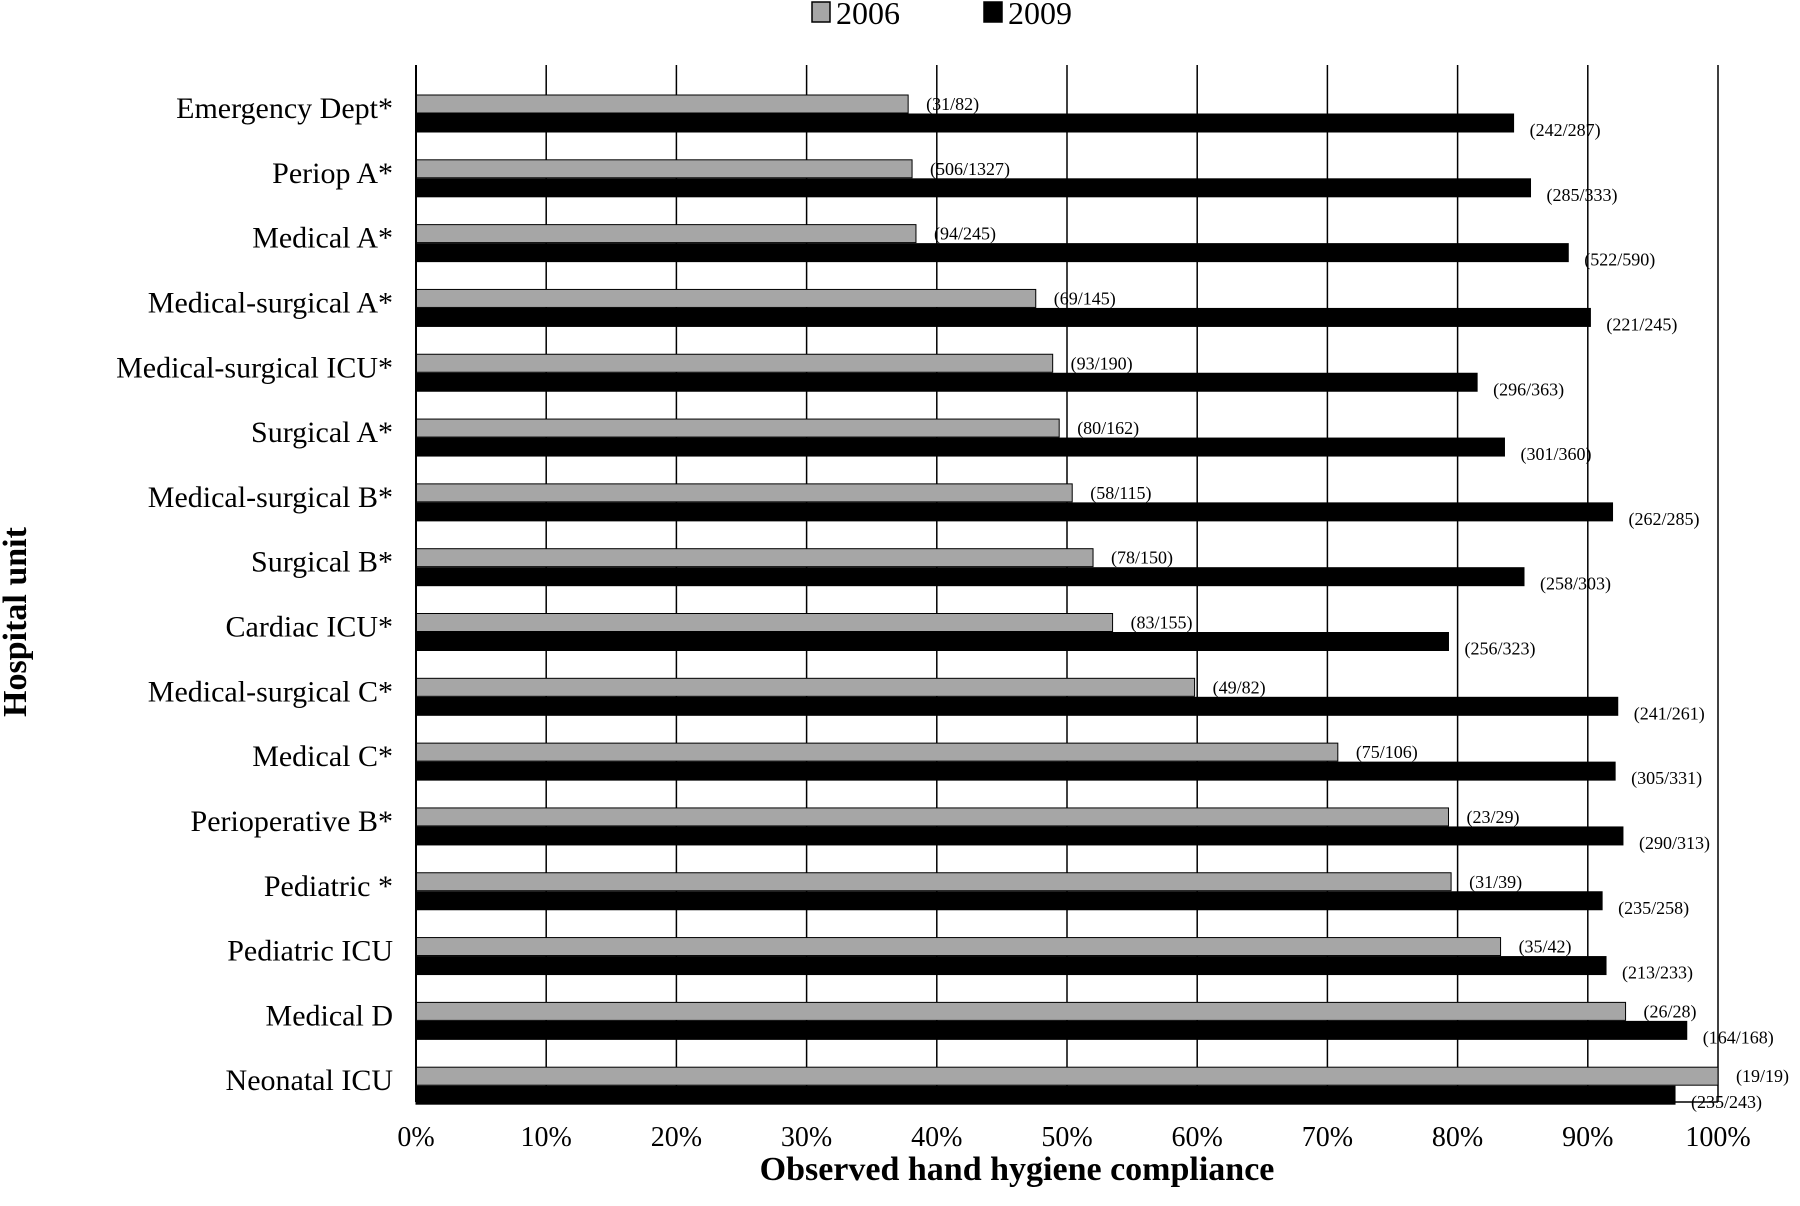 The image size is (1800, 1206). I want to click on x-tick-label: 100%, so click(1717, 1137).